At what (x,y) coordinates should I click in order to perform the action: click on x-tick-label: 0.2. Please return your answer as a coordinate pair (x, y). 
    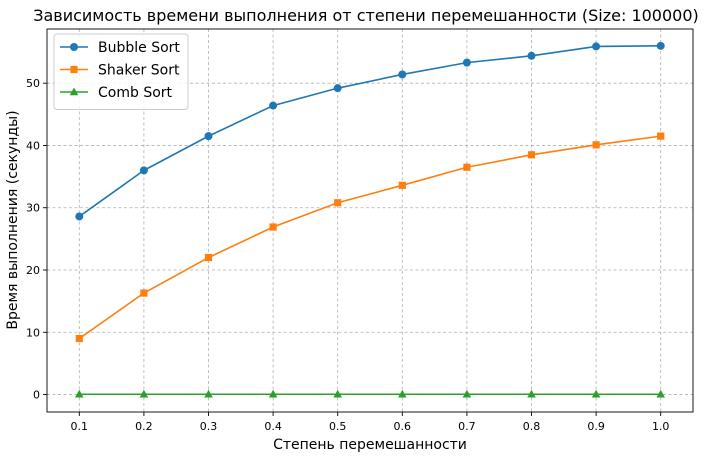
    Looking at the image, I should click on (144, 426).